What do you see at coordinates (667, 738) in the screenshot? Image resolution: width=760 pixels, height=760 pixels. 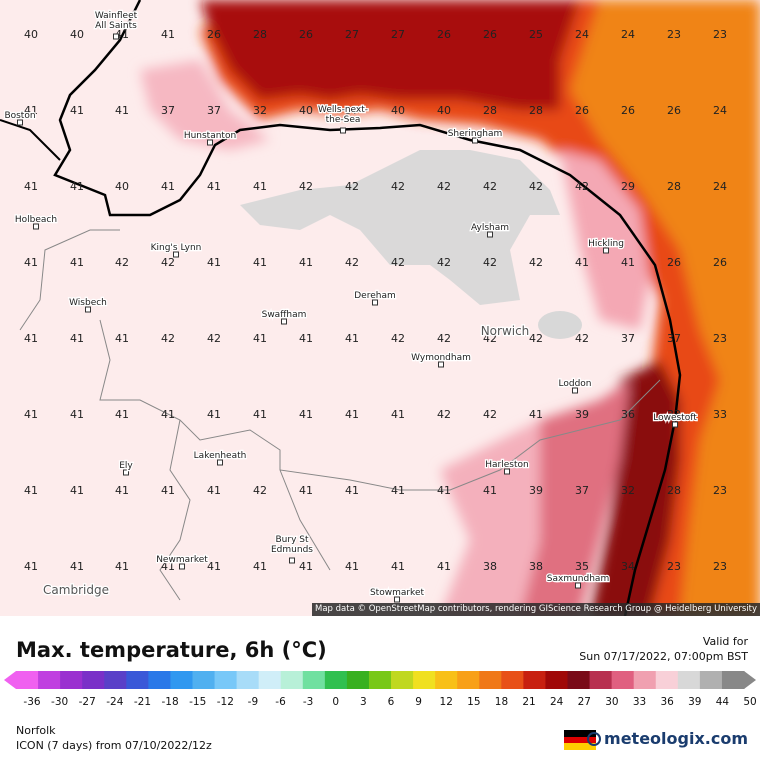 I see `brand-logo: meteologix.com` at bounding box center [667, 738].